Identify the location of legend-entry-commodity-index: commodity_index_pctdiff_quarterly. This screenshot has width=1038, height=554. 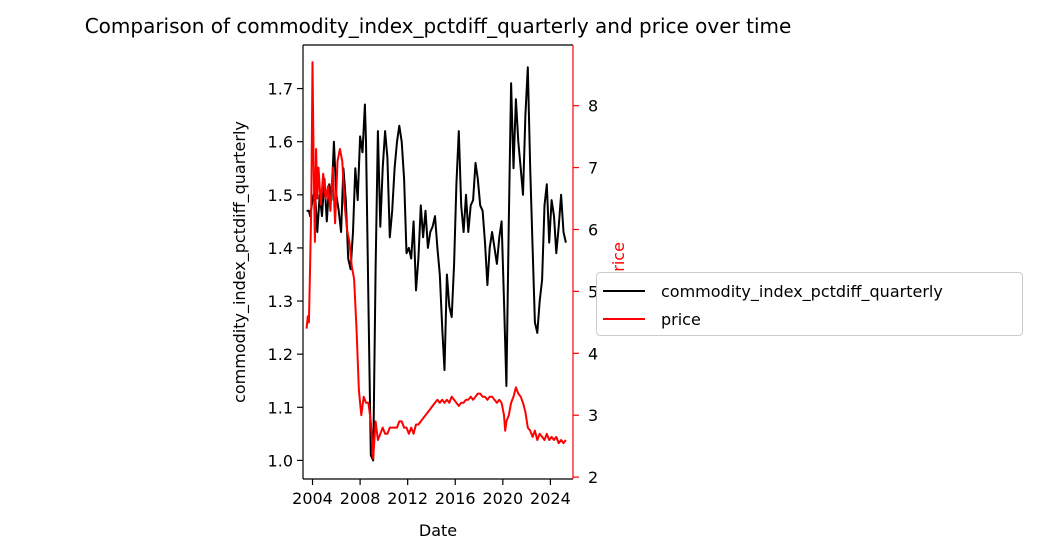
(773, 291).